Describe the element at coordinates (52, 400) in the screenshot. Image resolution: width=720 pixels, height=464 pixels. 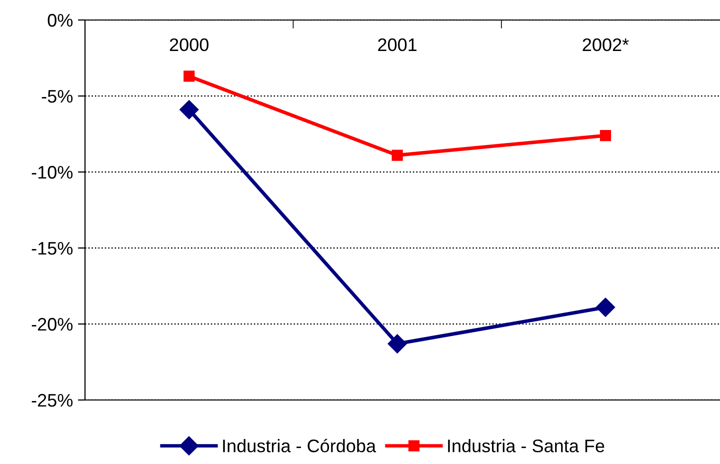
I see `y-tick-label: -25%` at that location.